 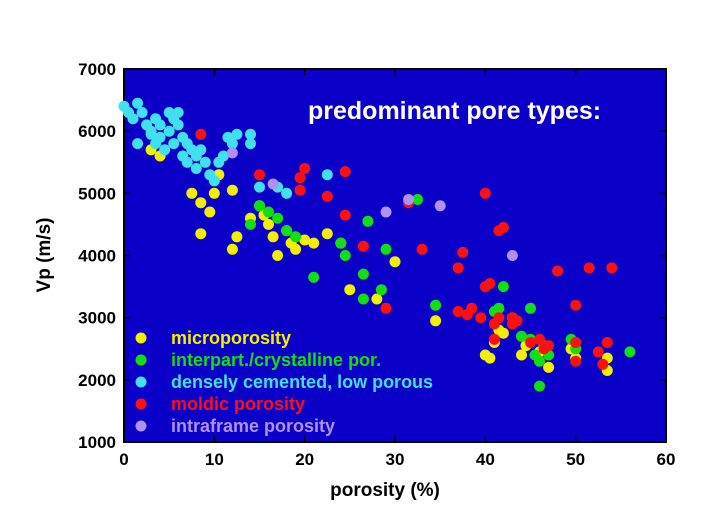 What do you see at coordinates (395, 459) in the screenshot?
I see `x-tick-label: 30` at bounding box center [395, 459].